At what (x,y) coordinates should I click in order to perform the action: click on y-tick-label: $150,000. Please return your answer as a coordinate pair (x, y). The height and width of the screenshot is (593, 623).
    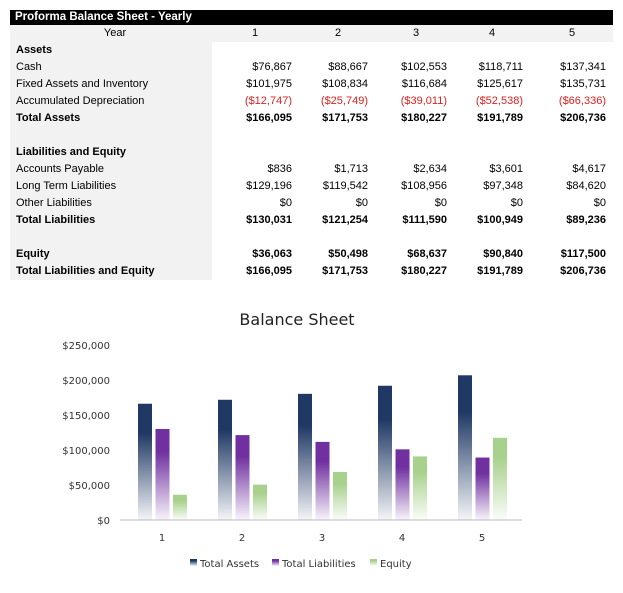
    Looking at the image, I should click on (86, 416).